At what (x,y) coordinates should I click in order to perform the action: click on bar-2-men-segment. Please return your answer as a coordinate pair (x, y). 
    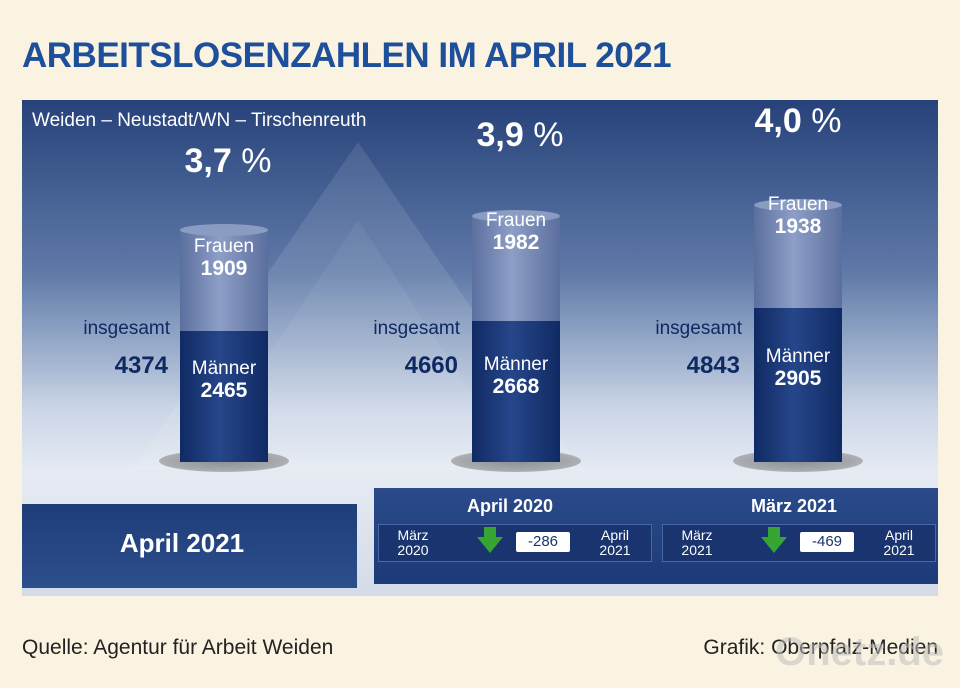
    Looking at the image, I should click on (516, 391).